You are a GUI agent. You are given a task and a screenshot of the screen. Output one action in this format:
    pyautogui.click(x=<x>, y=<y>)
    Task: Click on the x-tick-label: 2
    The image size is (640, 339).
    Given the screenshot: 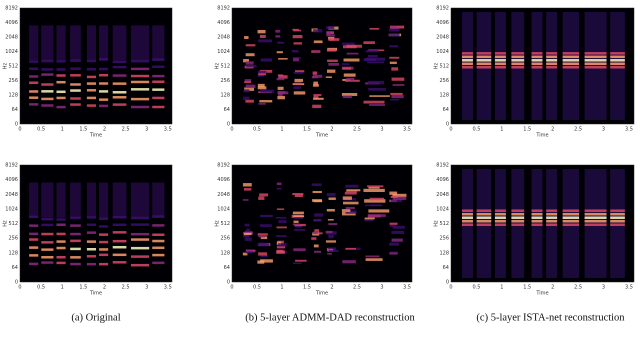 What is the action you would take?
    pyautogui.click(x=331, y=130)
    